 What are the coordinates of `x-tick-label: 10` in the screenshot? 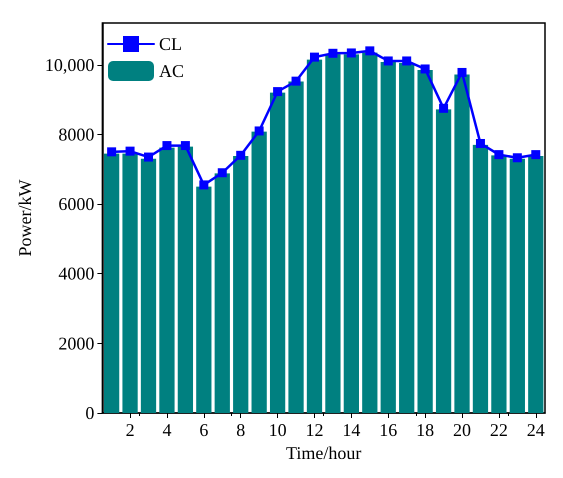 It's located at (277, 430).